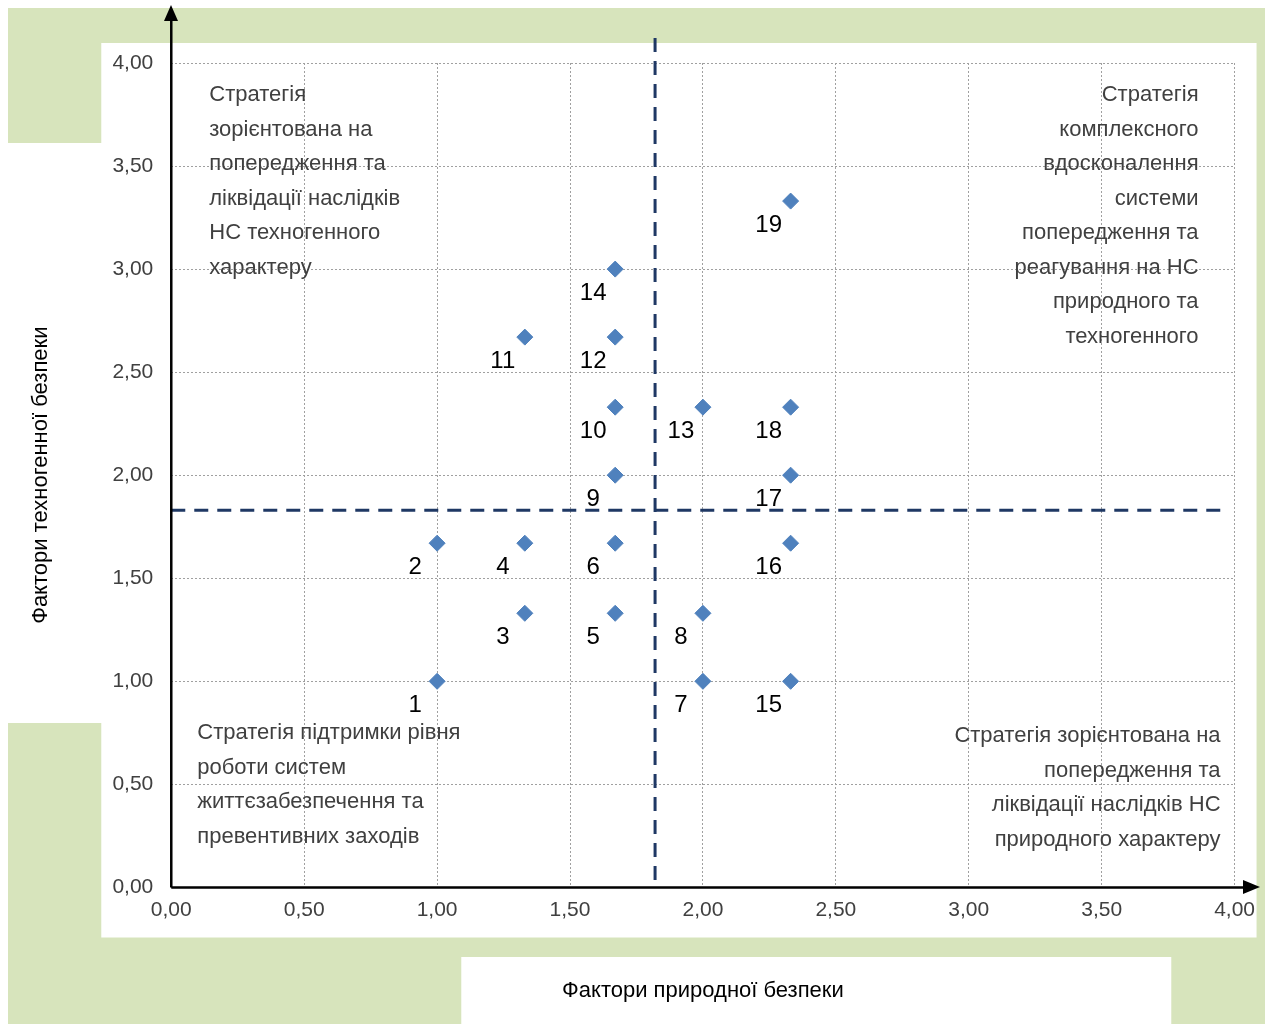 Image resolution: width=1273 pixels, height=1032 pixels. What do you see at coordinates (133, 267) in the screenshot?
I see `y-tick-label: 3,00` at bounding box center [133, 267].